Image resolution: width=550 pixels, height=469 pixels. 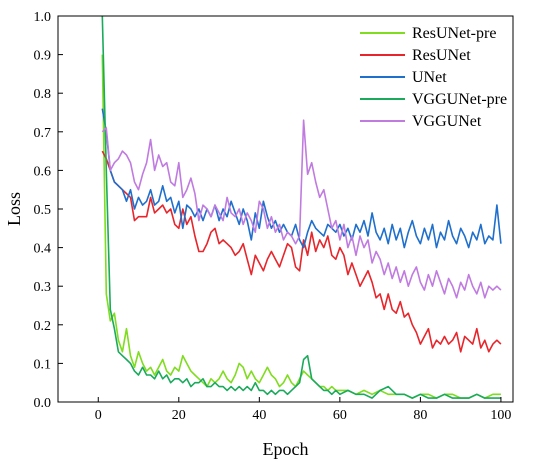 I want to click on y-tick-label: 0.3, so click(x=43, y=287).